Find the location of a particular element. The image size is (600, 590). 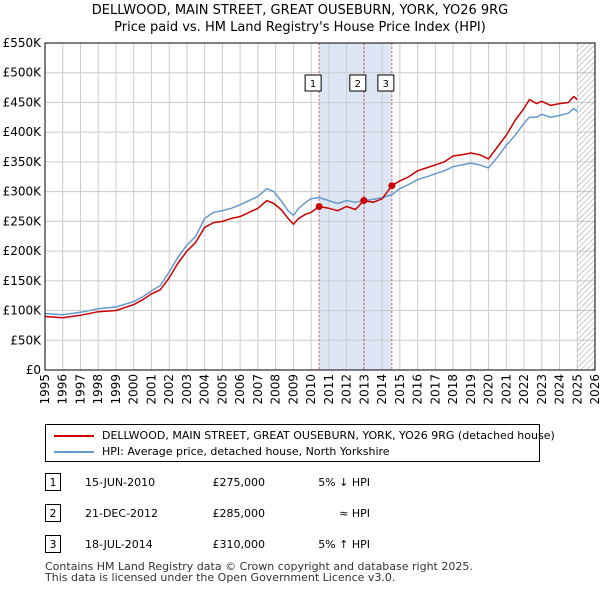

y-tick-label: £400K is located at coordinates (23, 132).